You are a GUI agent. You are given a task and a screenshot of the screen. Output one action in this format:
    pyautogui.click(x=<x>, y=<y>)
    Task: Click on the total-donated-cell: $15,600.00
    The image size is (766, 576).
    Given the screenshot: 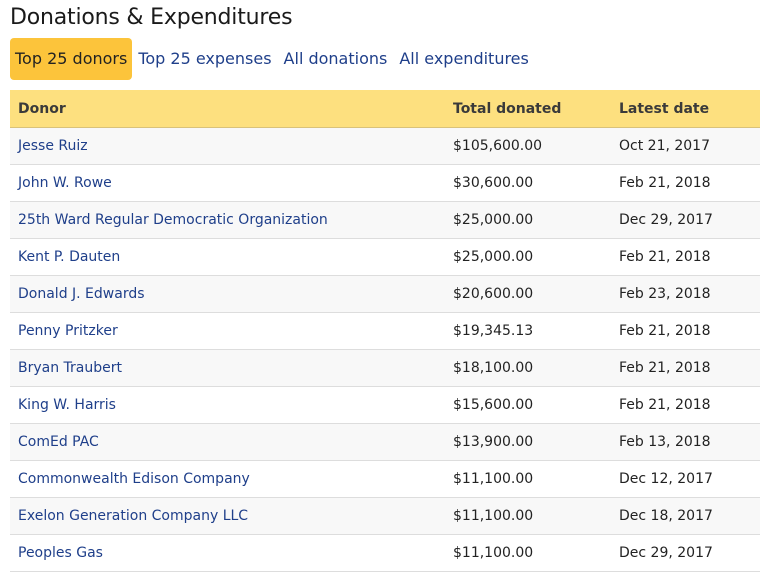 What is the action you would take?
    pyautogui.click(x=528, y=405)
    